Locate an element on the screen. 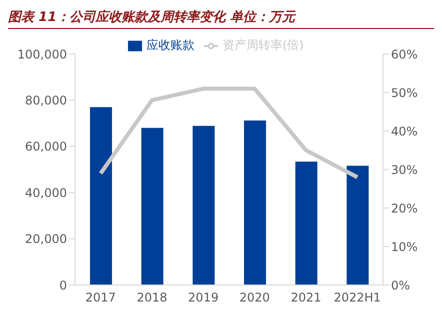 The width and height of the screenshot is (442, 331). chart-title: 图表 11：公司应收账款及周转率变化 单位：万元 is located at coordinates (221, 18).